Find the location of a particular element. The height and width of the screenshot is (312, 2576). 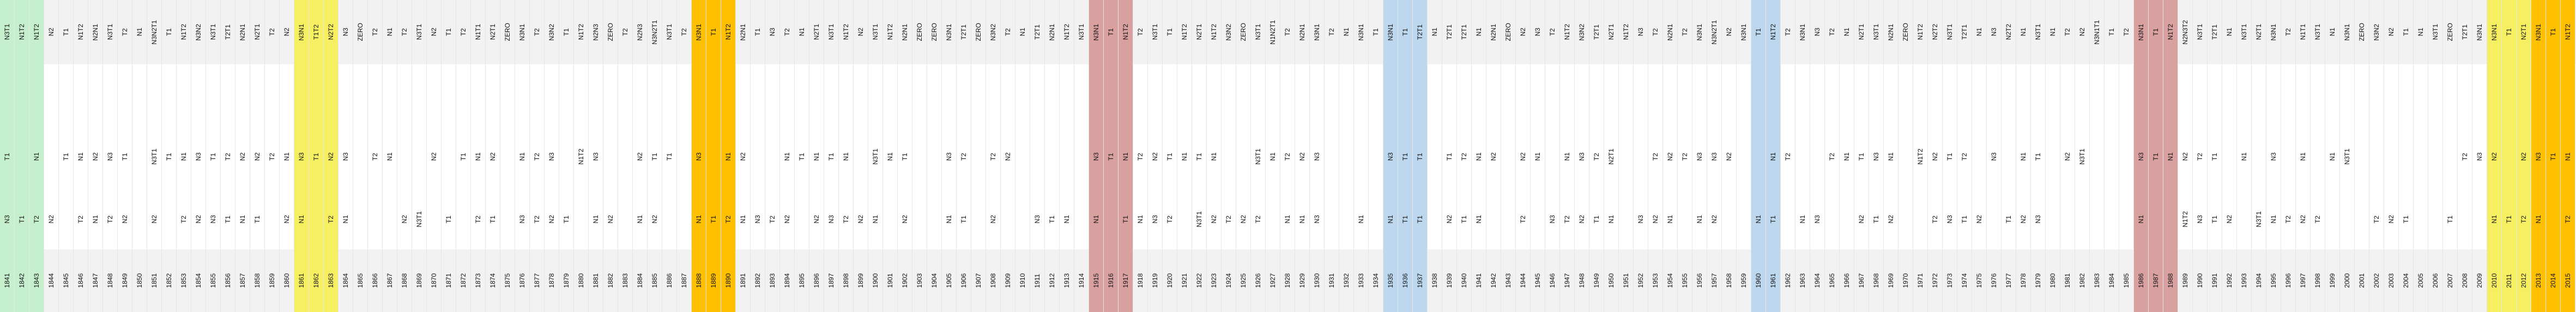

year-column: N3N1 N3T1 2000 is located at coordinates (2347, 156).